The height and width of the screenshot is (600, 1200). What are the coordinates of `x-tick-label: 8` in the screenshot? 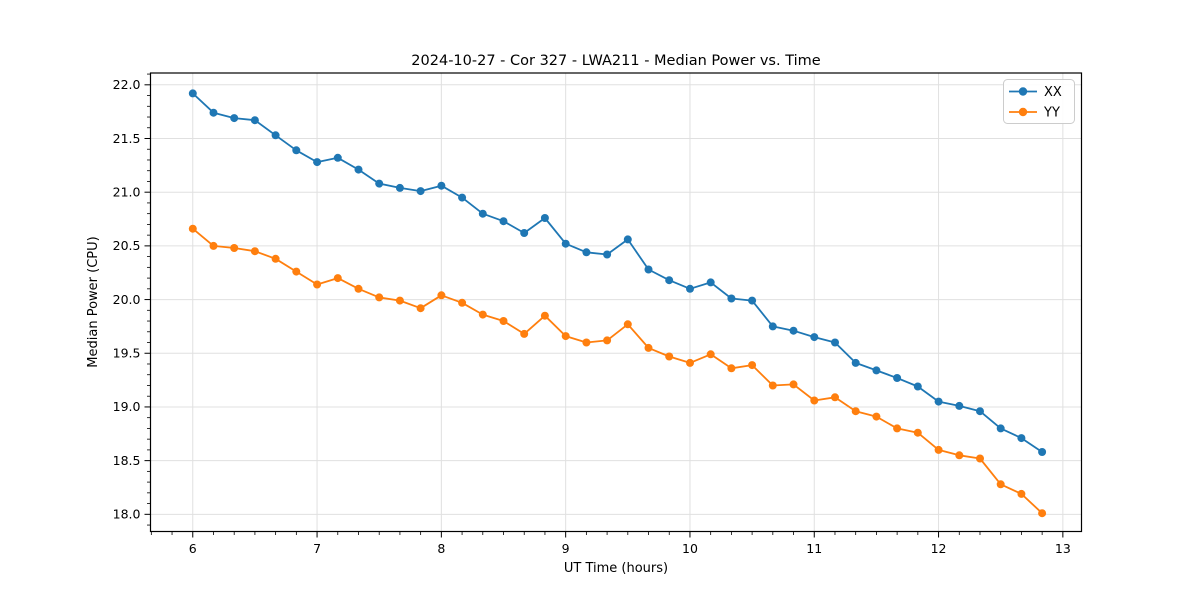 It's located at (441, 548).